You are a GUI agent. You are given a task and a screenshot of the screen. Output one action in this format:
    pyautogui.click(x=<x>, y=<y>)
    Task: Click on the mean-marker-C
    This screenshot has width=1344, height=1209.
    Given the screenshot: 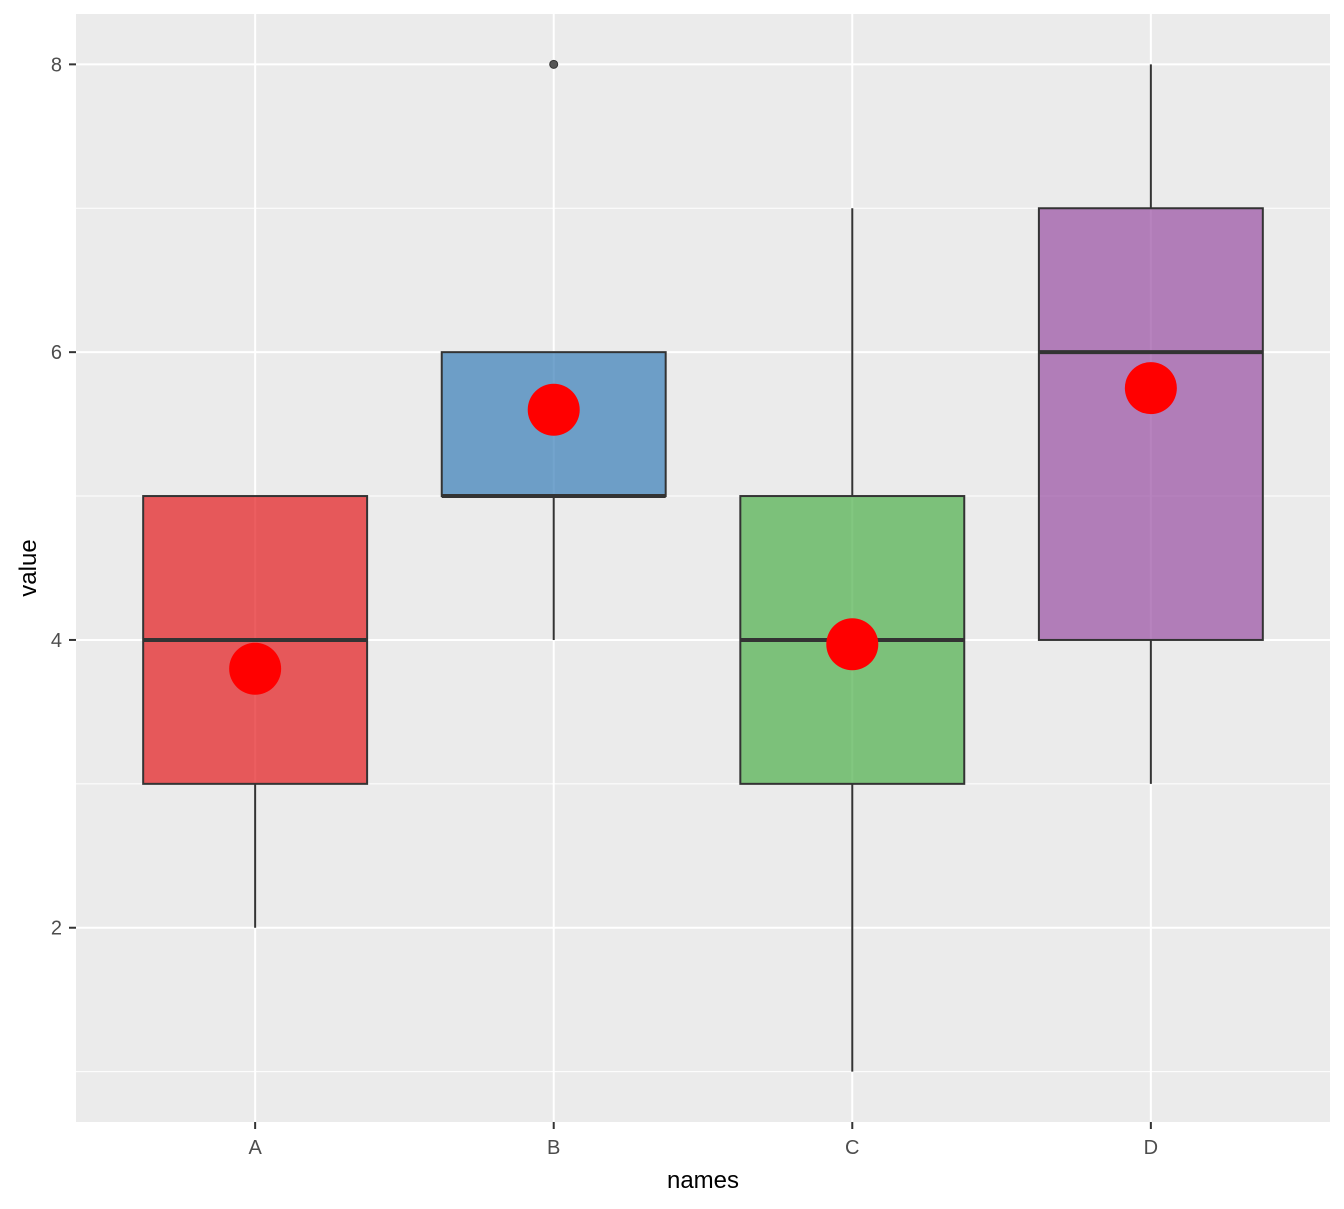 What is the action you would take?
    pyautogui.click(x=852, y=644)
    